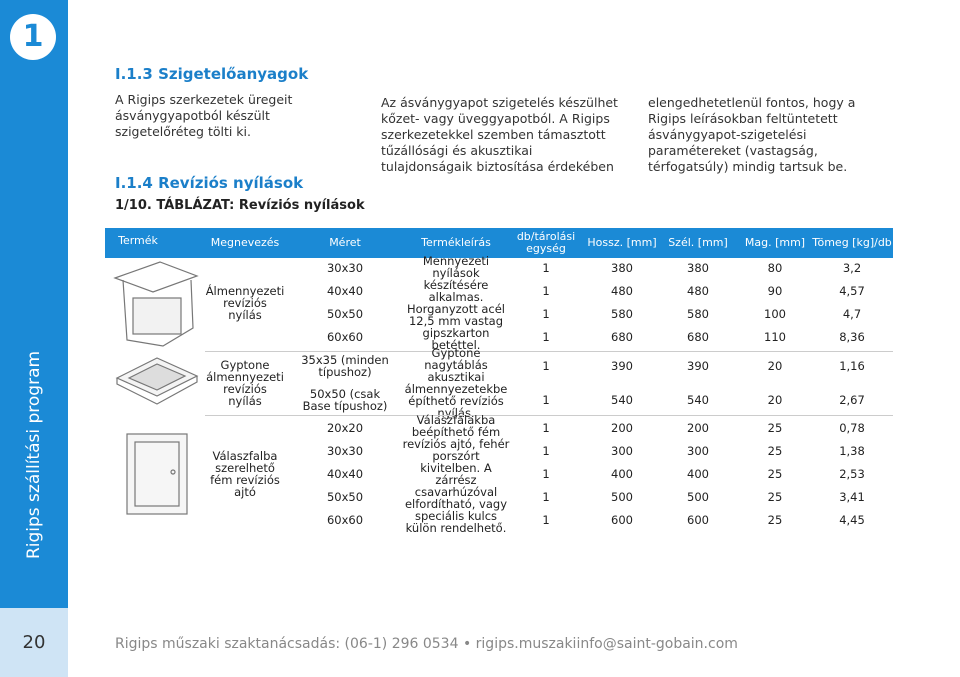 The width and height of the screenshot is (960, 677). I want to click on cell: 90, so click(775, 291).